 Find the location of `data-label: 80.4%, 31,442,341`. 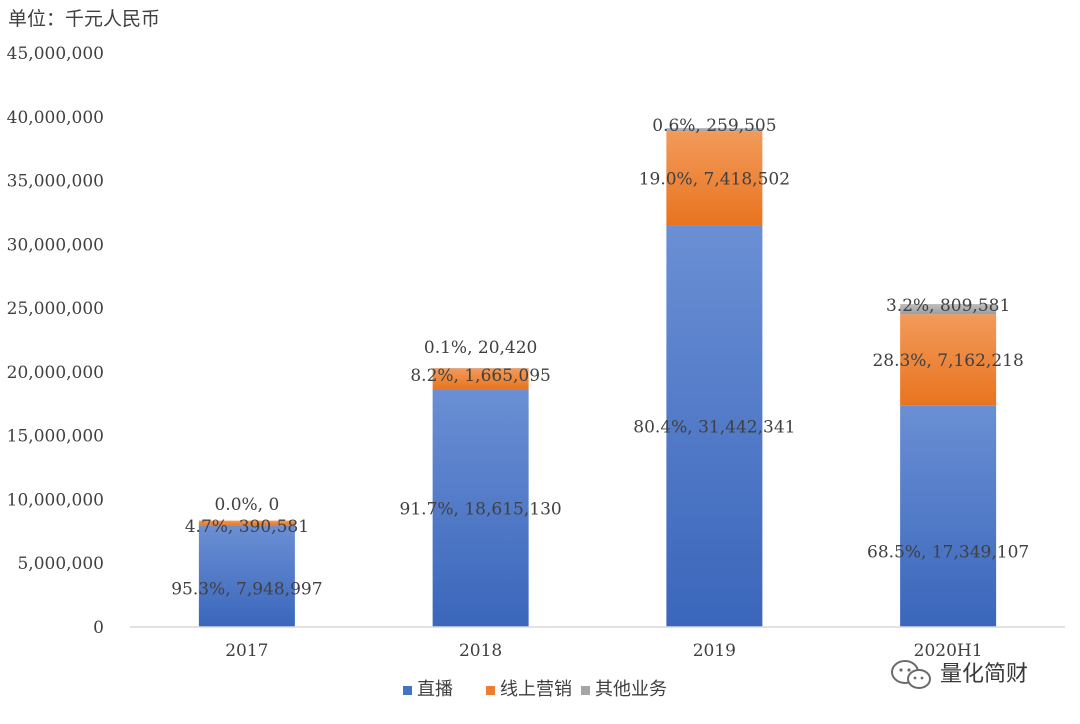

data-label: 80.4%, 31,442,341 is located at coordinates (714, 427).